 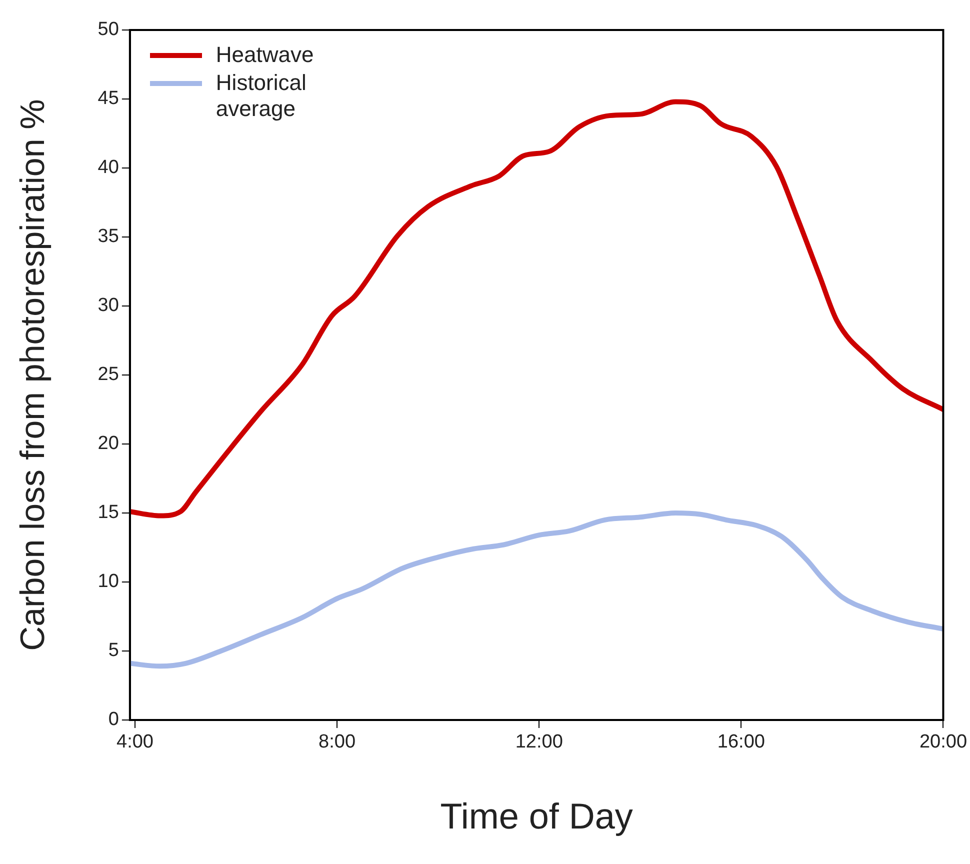 I want to click on legend-label: Heatwave, so click(x=265, y=55).